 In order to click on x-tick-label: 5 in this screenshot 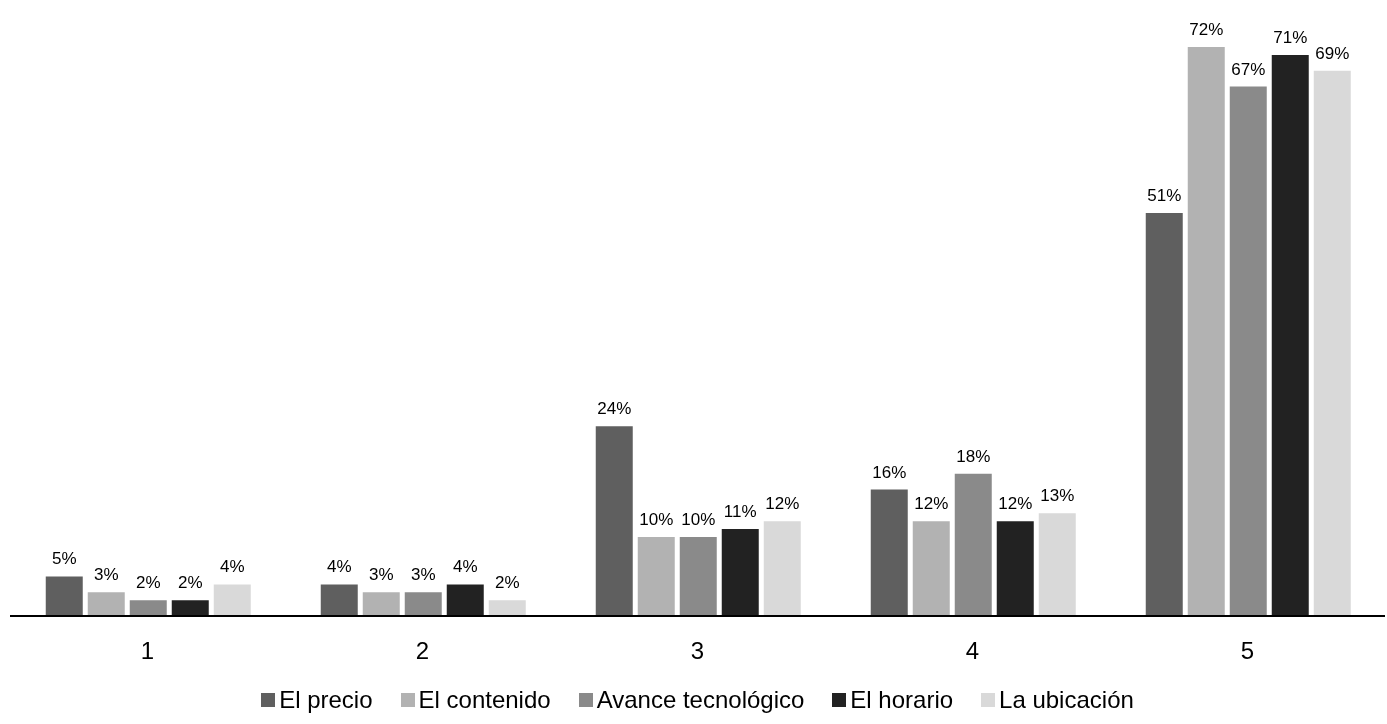, I will do `click(1247, 651)`.